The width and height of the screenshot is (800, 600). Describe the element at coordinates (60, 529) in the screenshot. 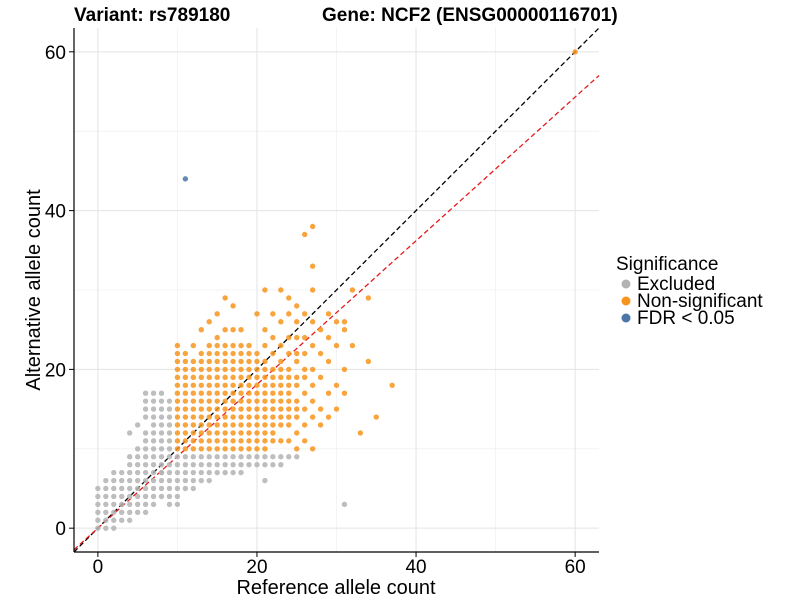

I see `y-tick-label: 0` at that location.